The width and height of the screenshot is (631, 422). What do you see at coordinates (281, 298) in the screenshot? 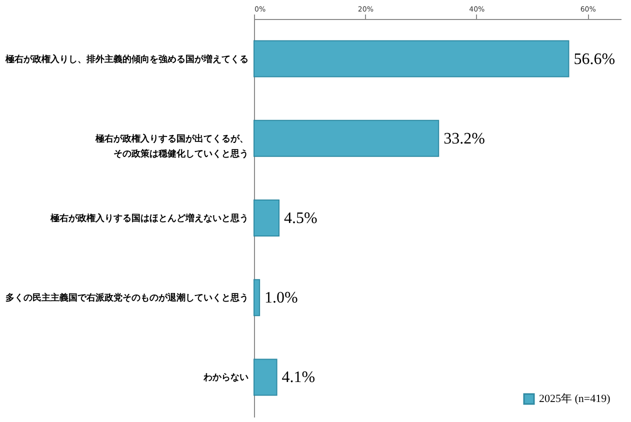
I see `data-label: 1.0%` at bounding box center [281, 298].